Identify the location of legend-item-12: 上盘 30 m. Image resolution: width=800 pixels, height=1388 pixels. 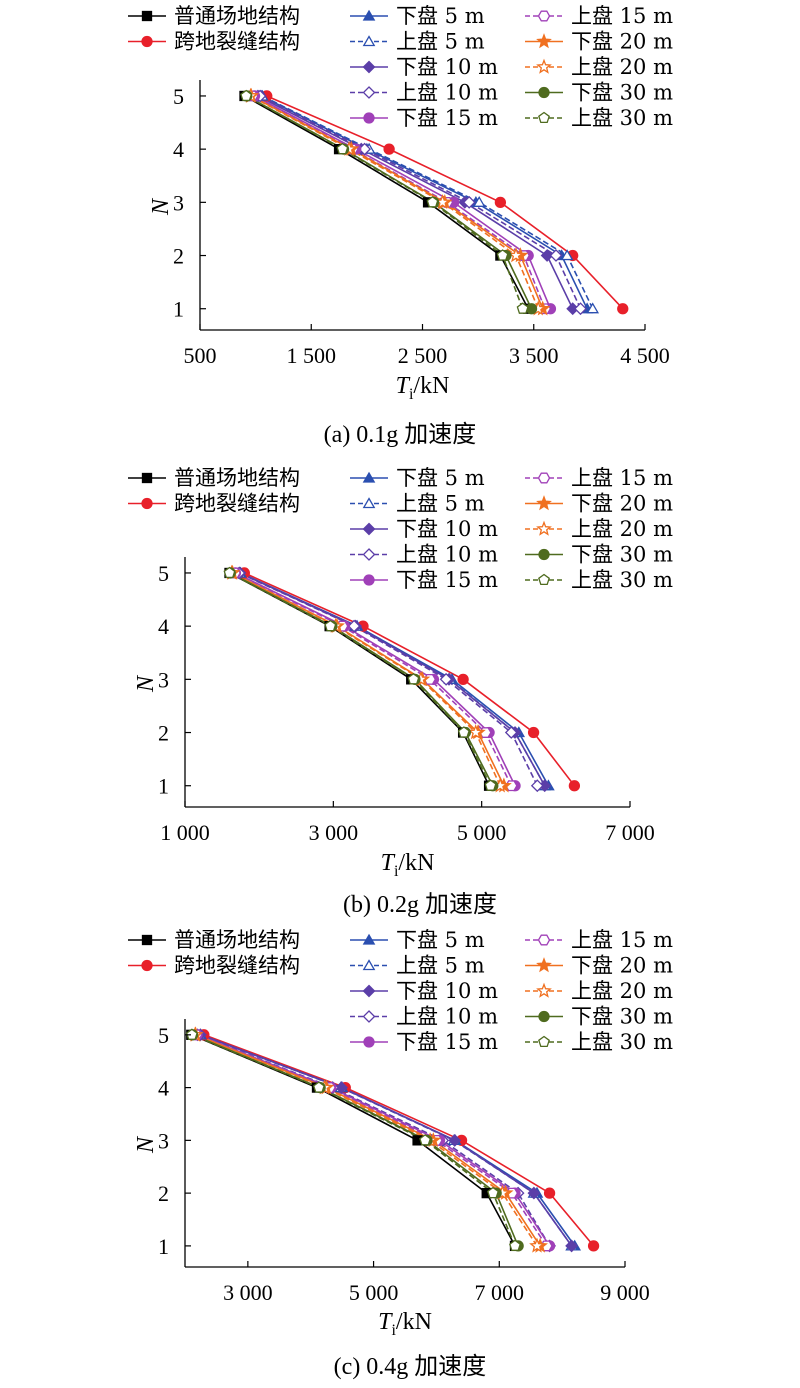
(599, 580).